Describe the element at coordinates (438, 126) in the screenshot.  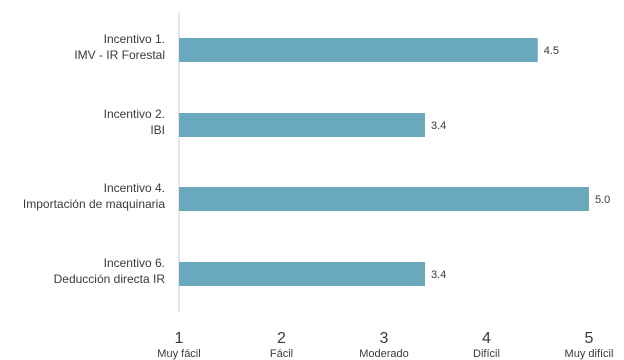
I see `value-label-2: 3.4` at that location.